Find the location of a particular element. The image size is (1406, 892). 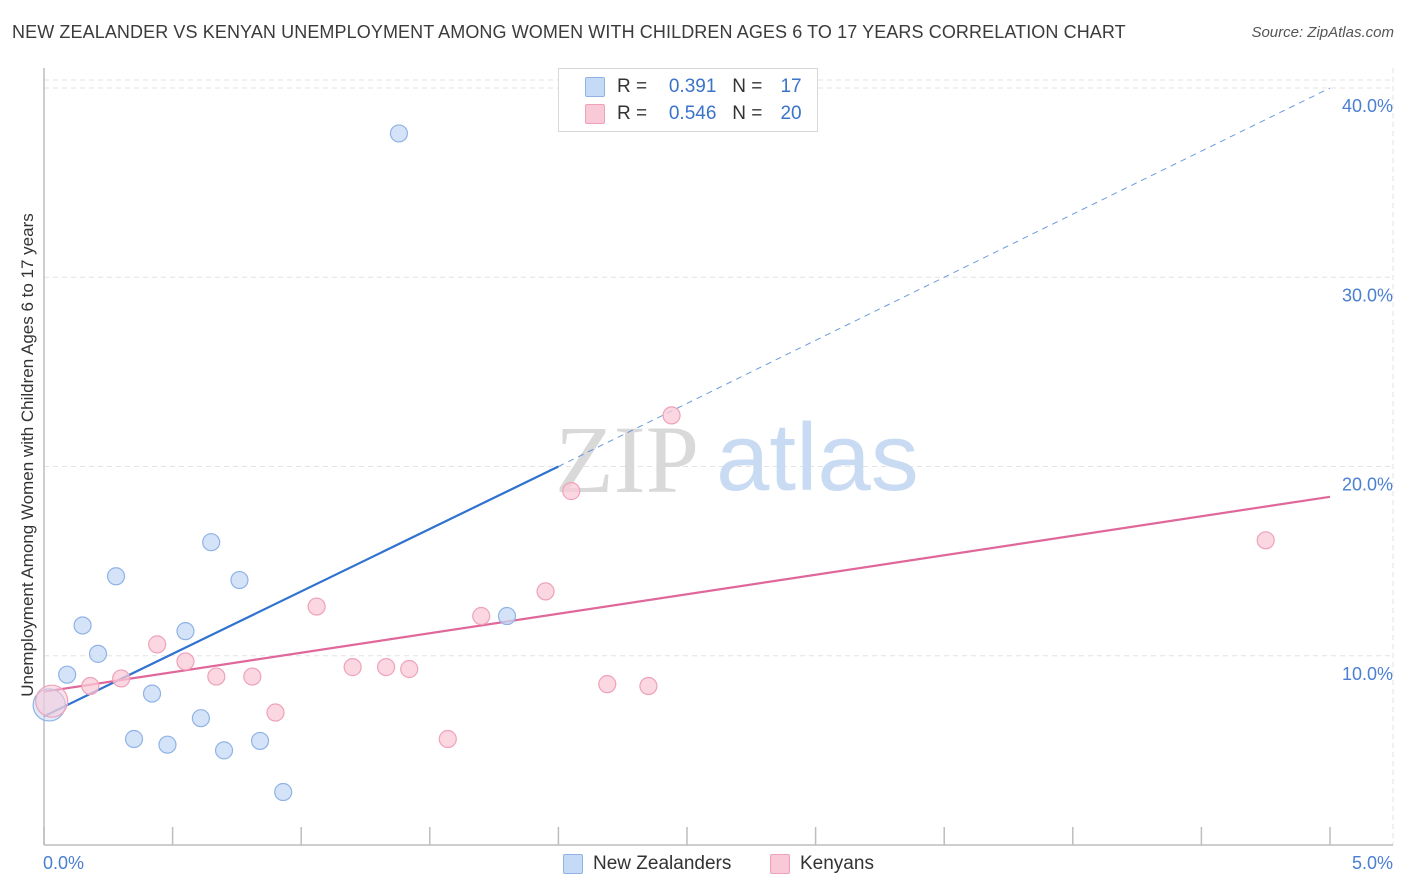

legend-n-value: 20 is located at coordinates (791, 113).